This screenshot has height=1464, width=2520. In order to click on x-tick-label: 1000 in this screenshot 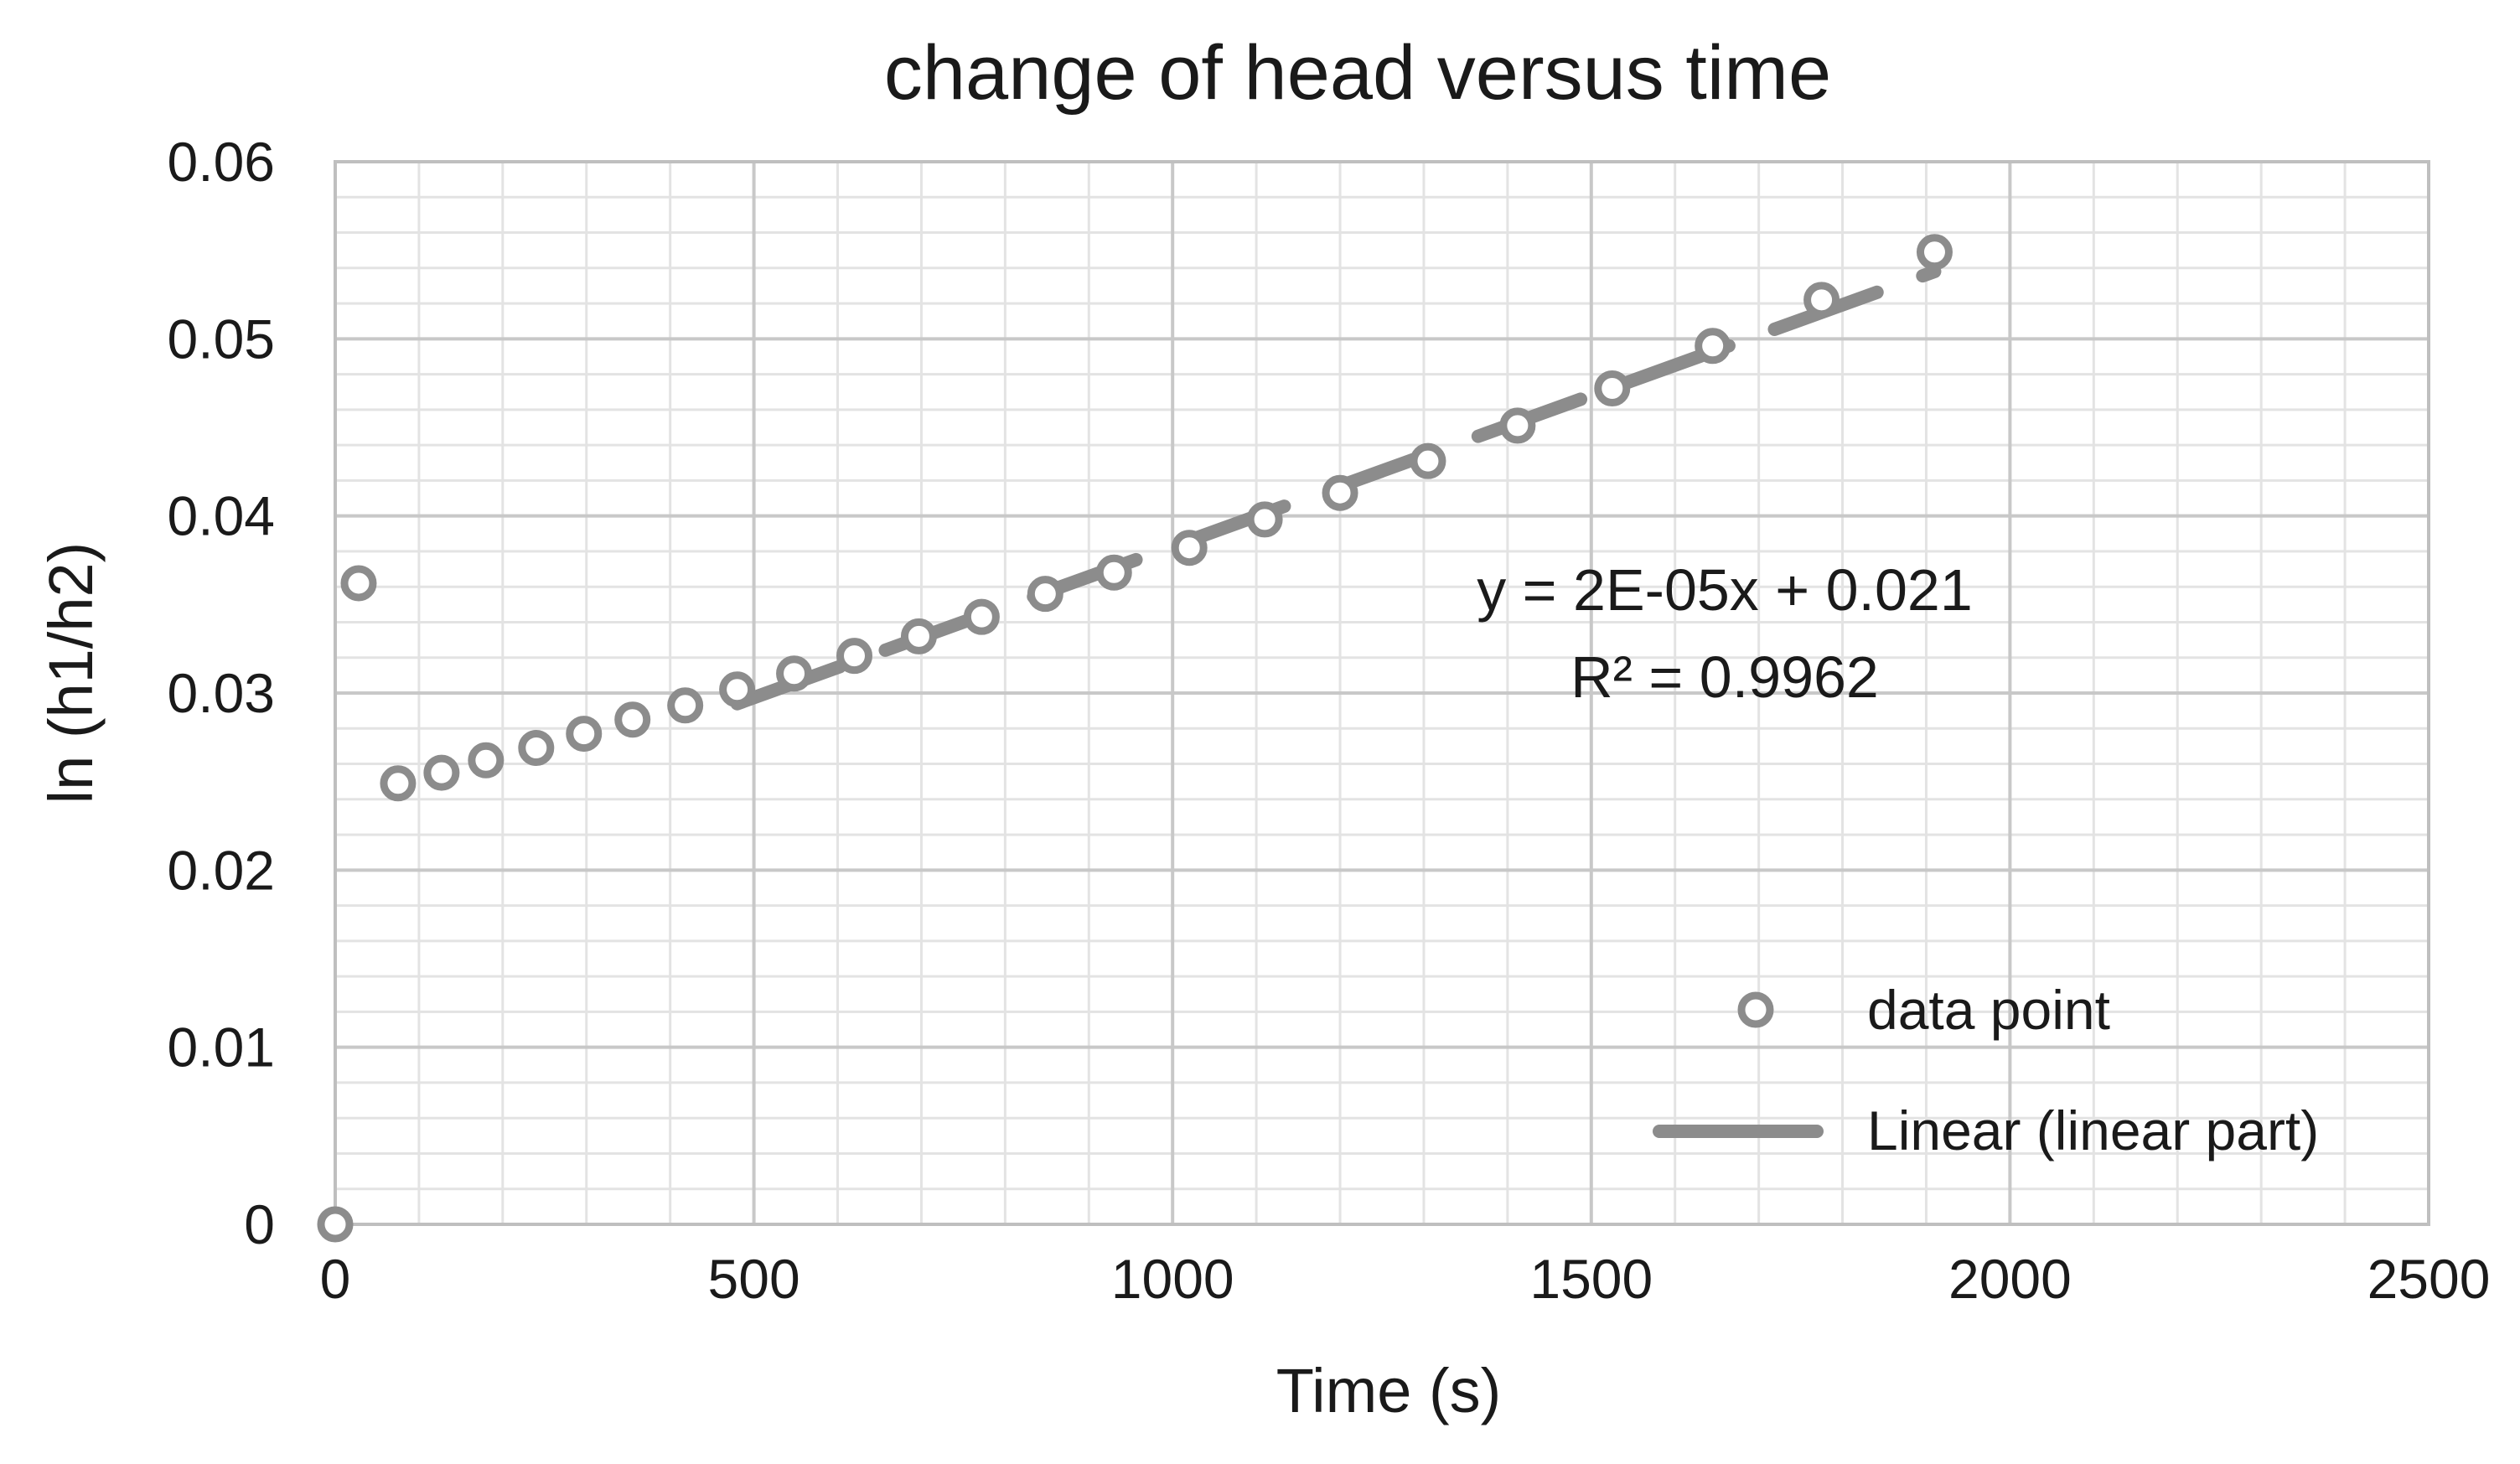, I will do `click(1172, 1279)`.